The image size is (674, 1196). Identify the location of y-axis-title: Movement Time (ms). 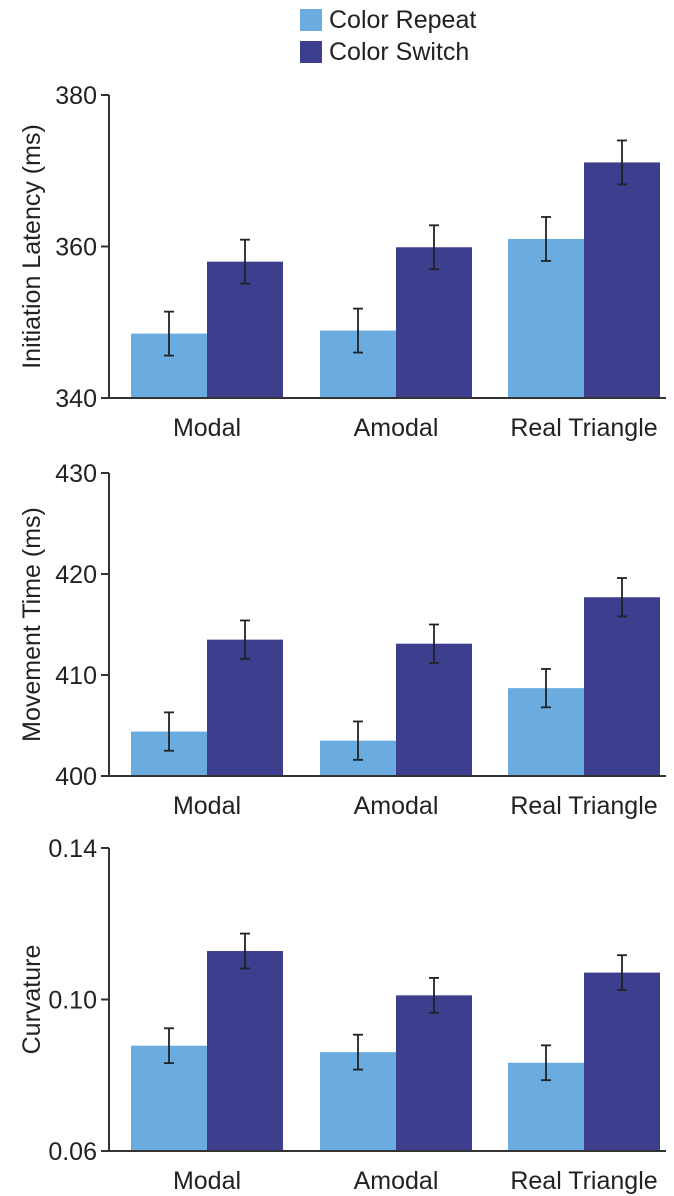
(32, 624).